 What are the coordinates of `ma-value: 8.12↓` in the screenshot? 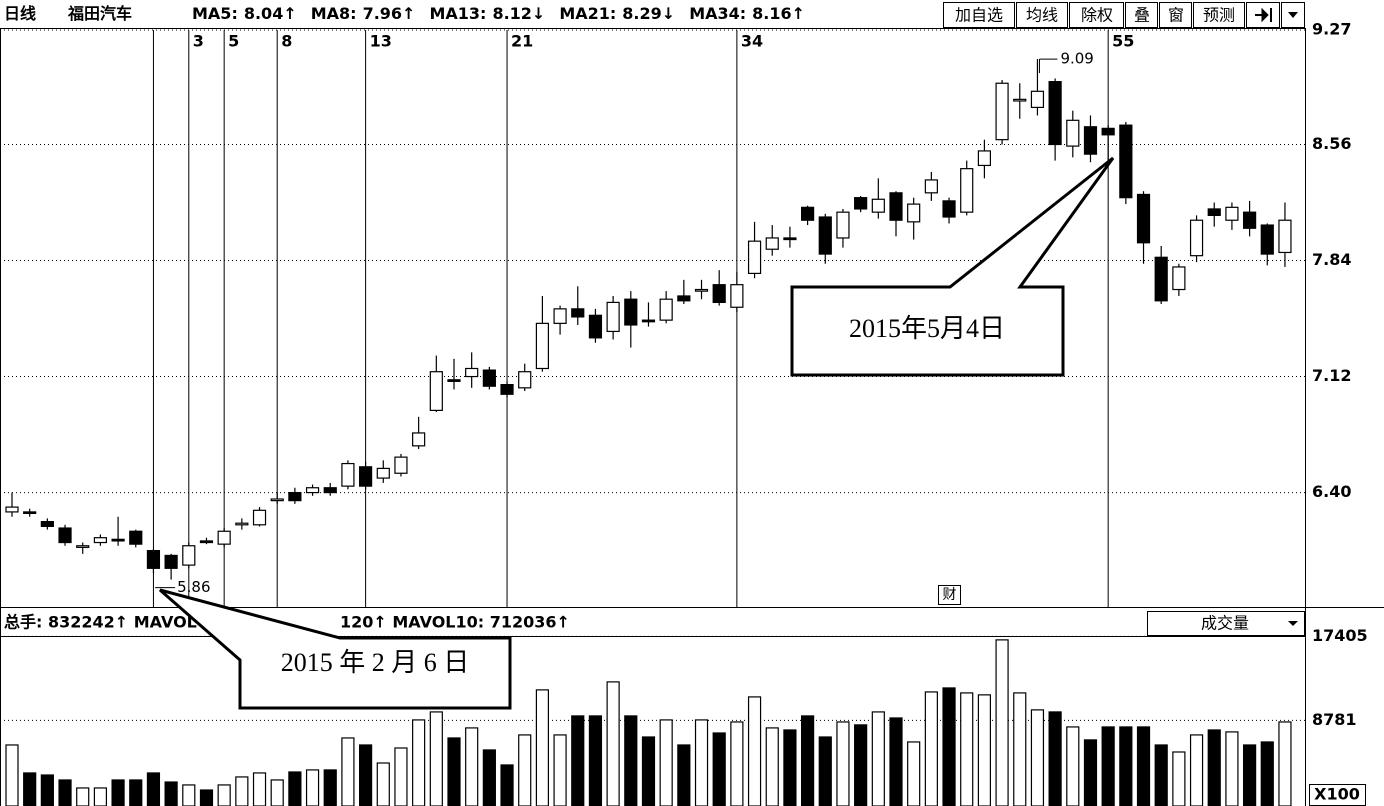 It's located at (518, 13).